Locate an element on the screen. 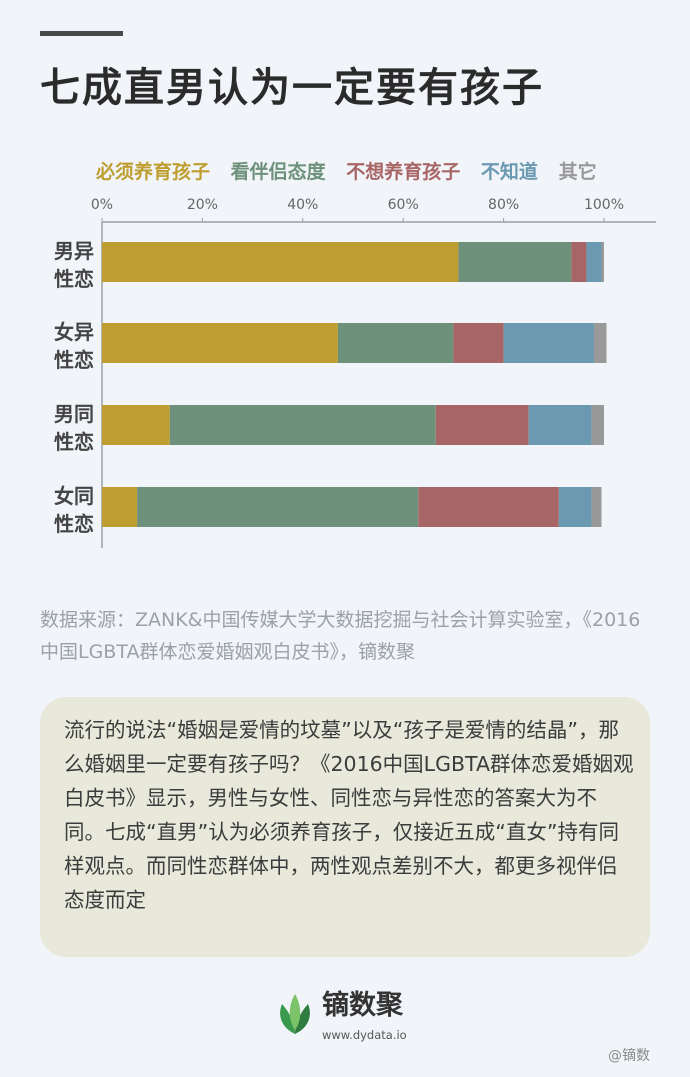 This screenshot has height=1077, width=690. x-tick-label: 100% is located at coordinates (604, 205).